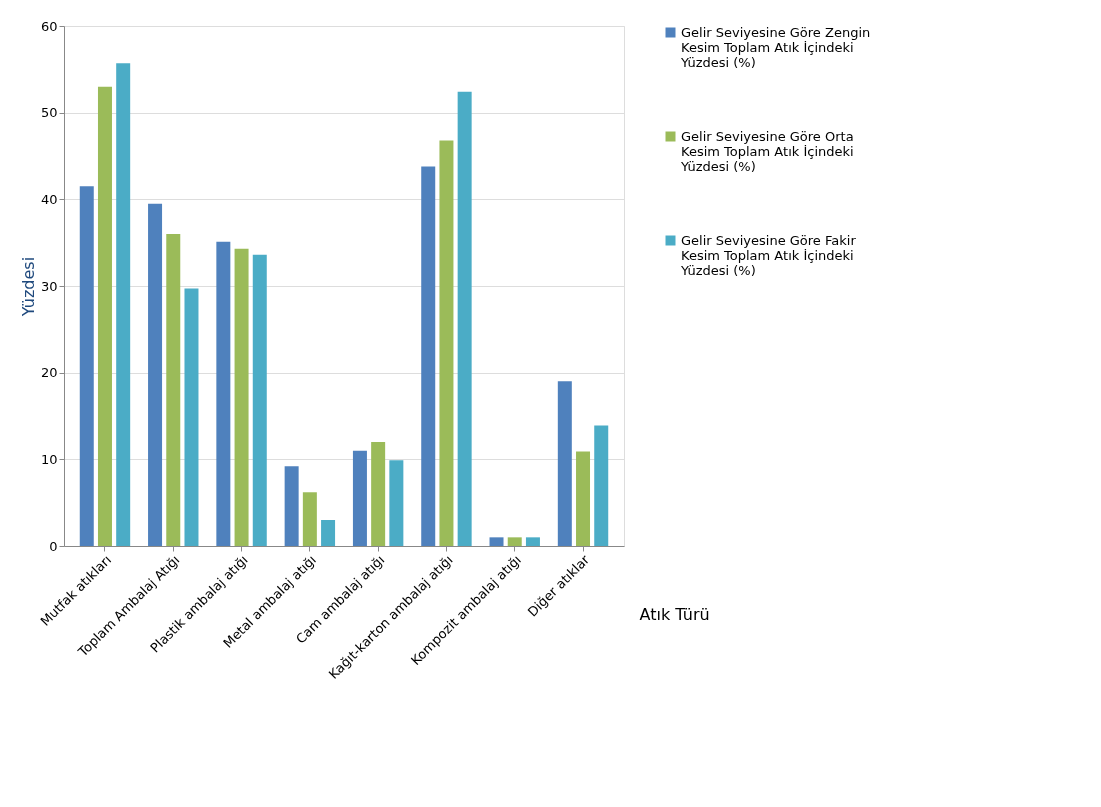 This screenshot has width=1101, height=807. Describe the element at coordinates (767, 151) in the screenshot. I see `legend-label: Gelir Seviyesine Göre Orta Kesim Toplam Atık İçindeki Yüzdesi (%)` at that location.